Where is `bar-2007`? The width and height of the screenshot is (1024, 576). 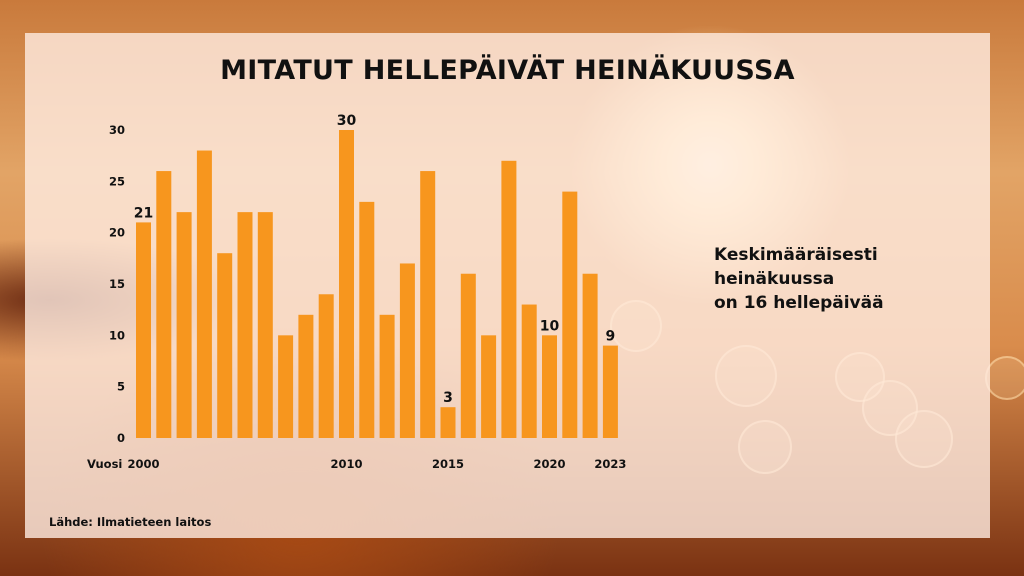
bar-2007 is located at coordinates (286, 386).